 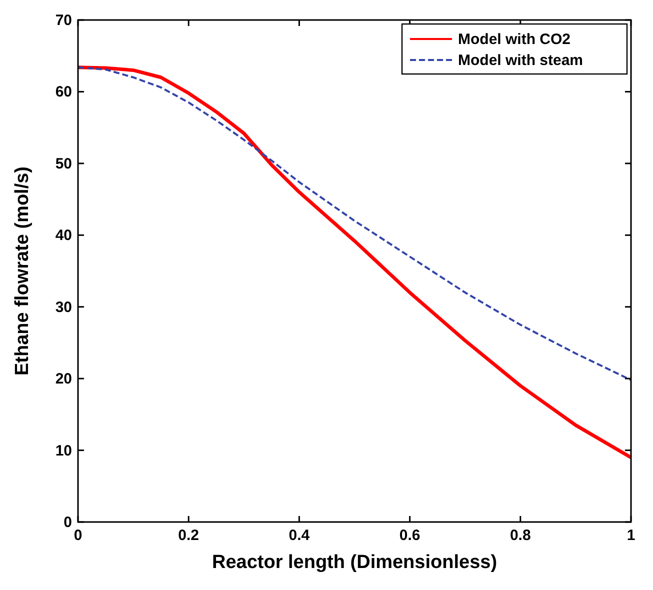 What do you see at coordinates (409, 535) in the screenshot?
I see `x-tick-label: 0.6` at bounding box center [409, 535].